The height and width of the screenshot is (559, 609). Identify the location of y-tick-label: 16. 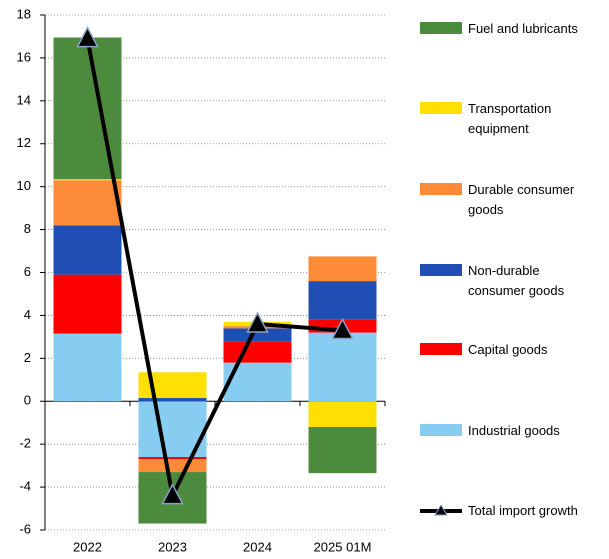
(24, 56).